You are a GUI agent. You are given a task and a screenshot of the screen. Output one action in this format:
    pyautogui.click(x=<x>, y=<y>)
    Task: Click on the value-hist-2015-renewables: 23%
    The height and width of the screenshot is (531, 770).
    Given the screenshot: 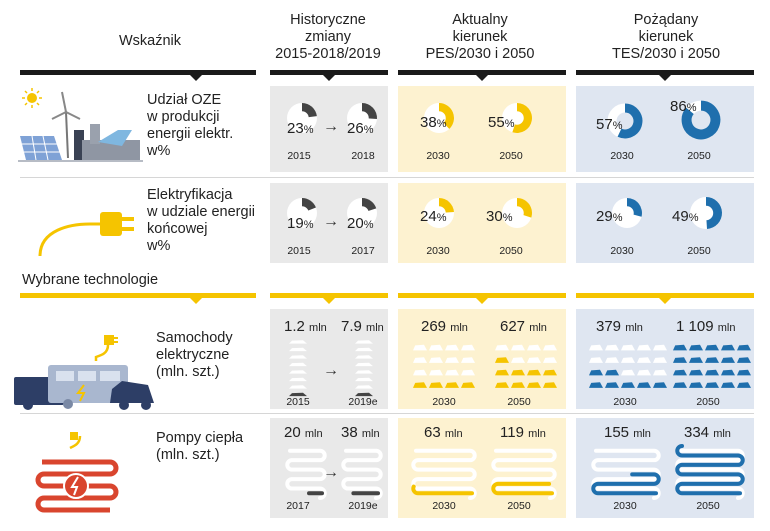 What is the action you would take?
    pyautogui.click(x=300, y=128)
    